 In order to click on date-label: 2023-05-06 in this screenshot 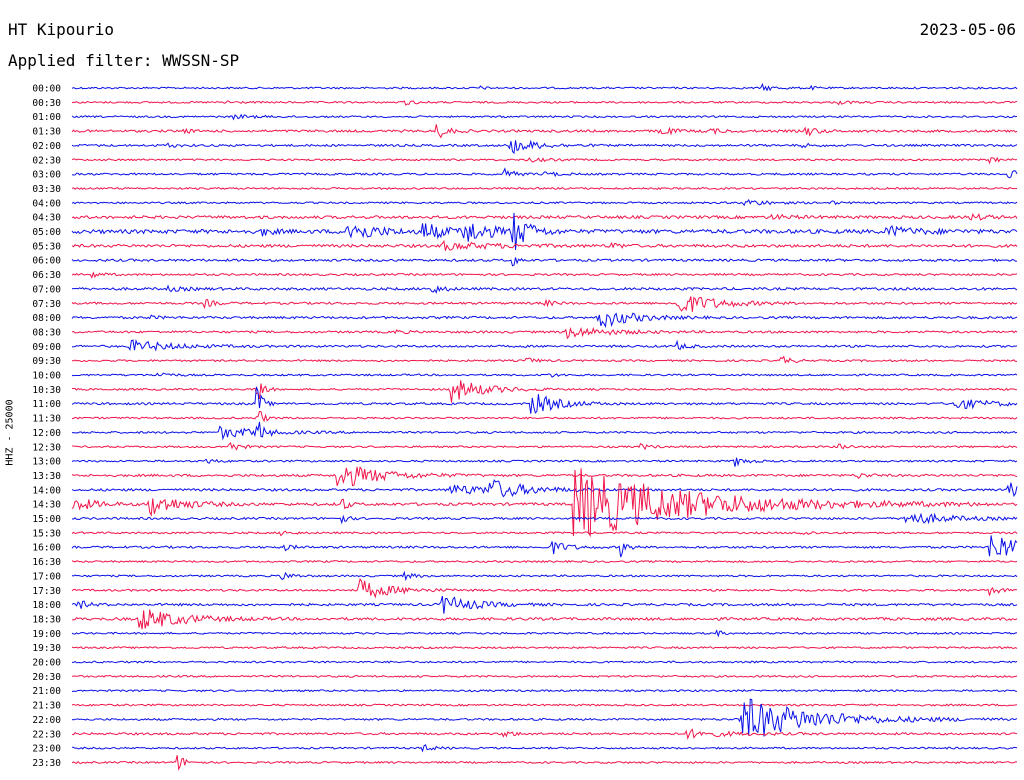, I will do `click(967, 29)`.